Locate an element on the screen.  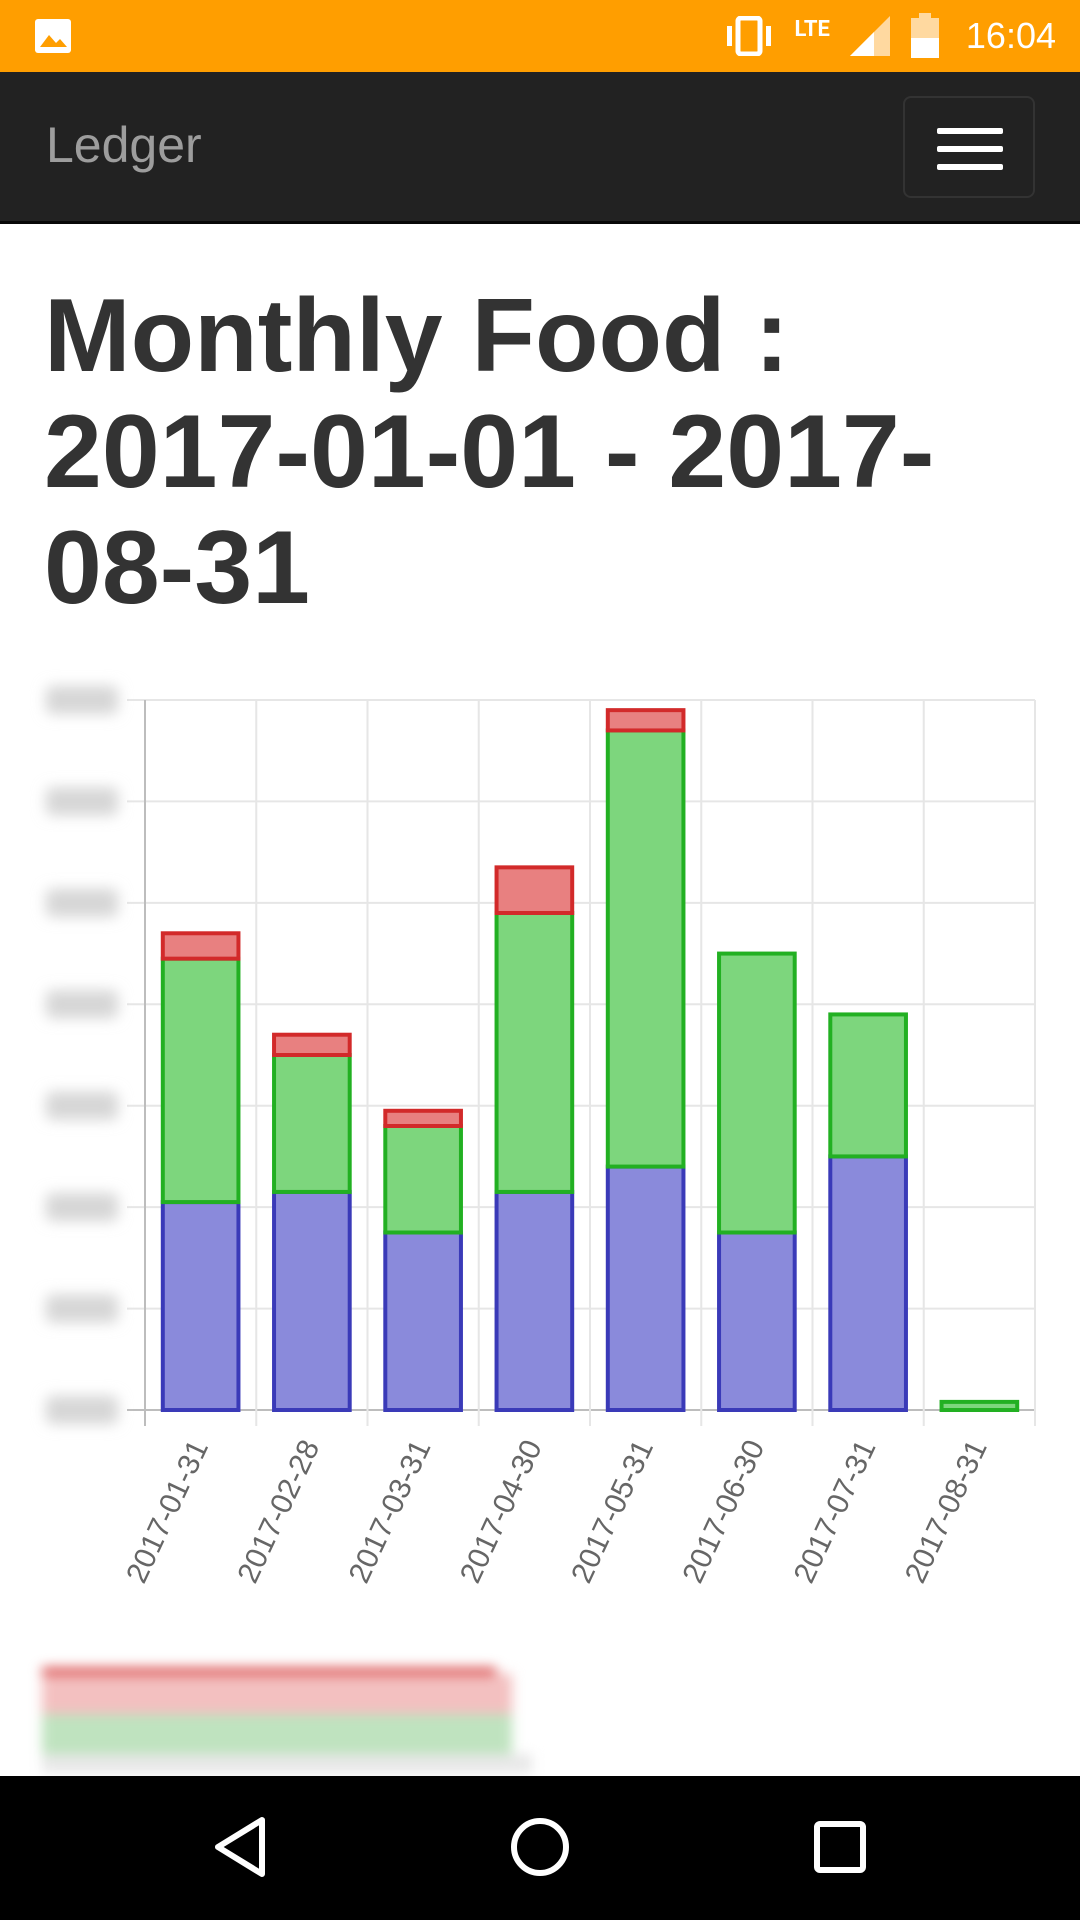
x-tick-label: 2017-05-31 is located at coordinates (612, 1511).